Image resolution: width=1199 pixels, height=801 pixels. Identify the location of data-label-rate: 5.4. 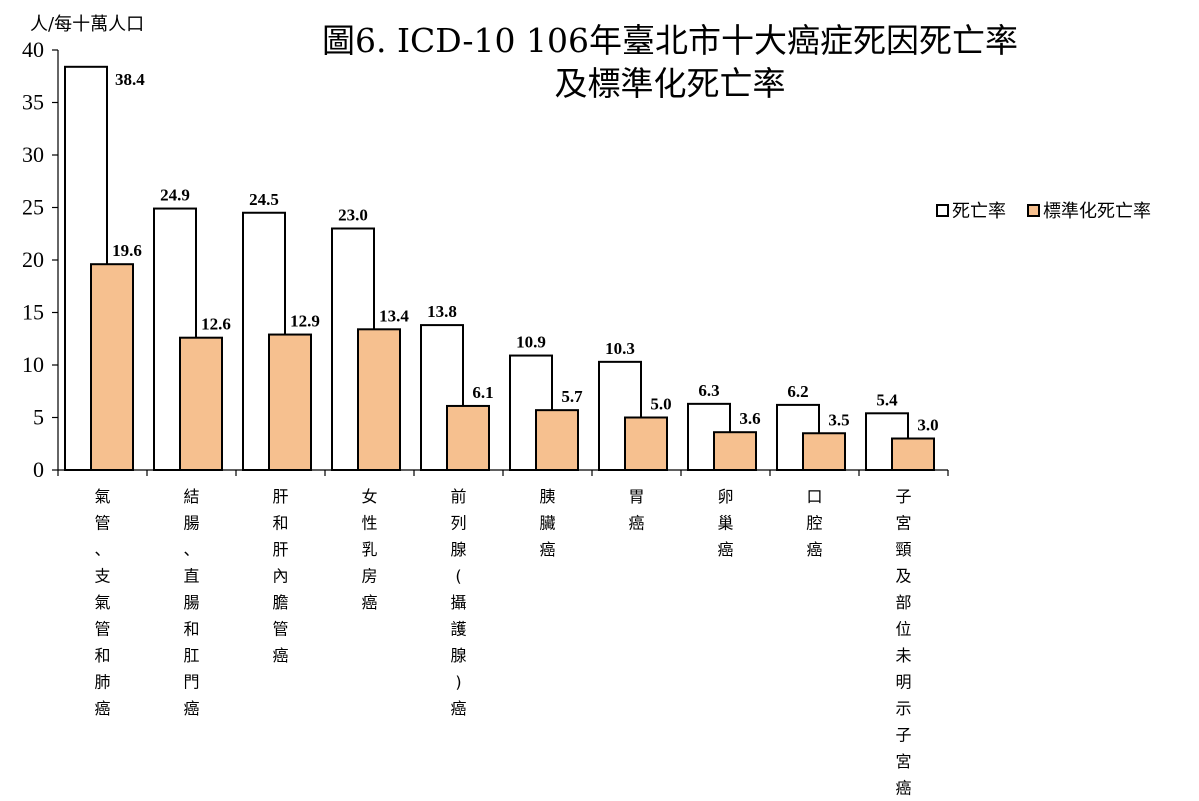
(887, 399).